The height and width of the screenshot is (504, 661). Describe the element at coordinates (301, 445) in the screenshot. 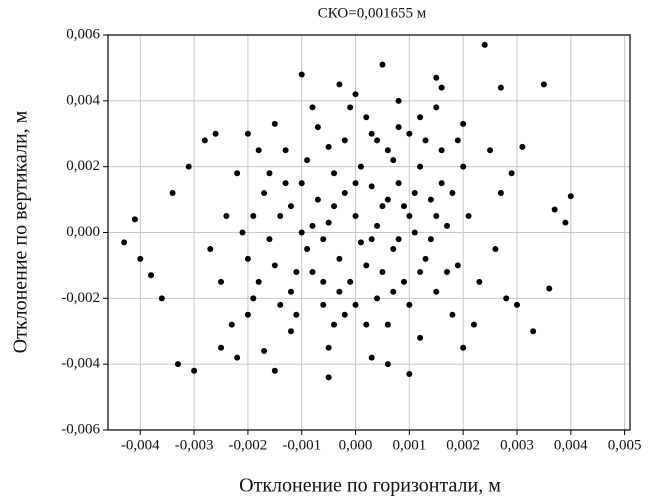

I see `x-tick-label: -0,001` at that location.